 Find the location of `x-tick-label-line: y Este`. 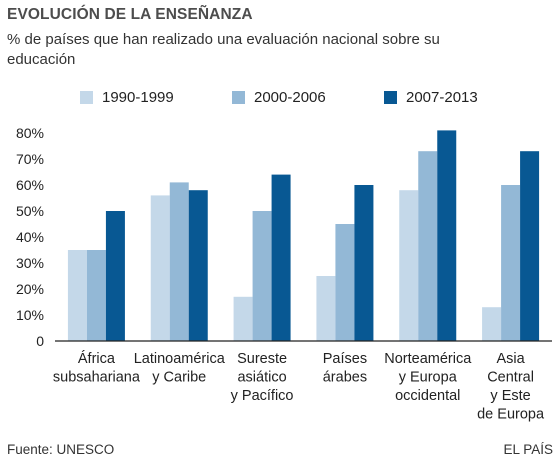

x-tick-label-line: y Este is located at coordinates (510, 396).